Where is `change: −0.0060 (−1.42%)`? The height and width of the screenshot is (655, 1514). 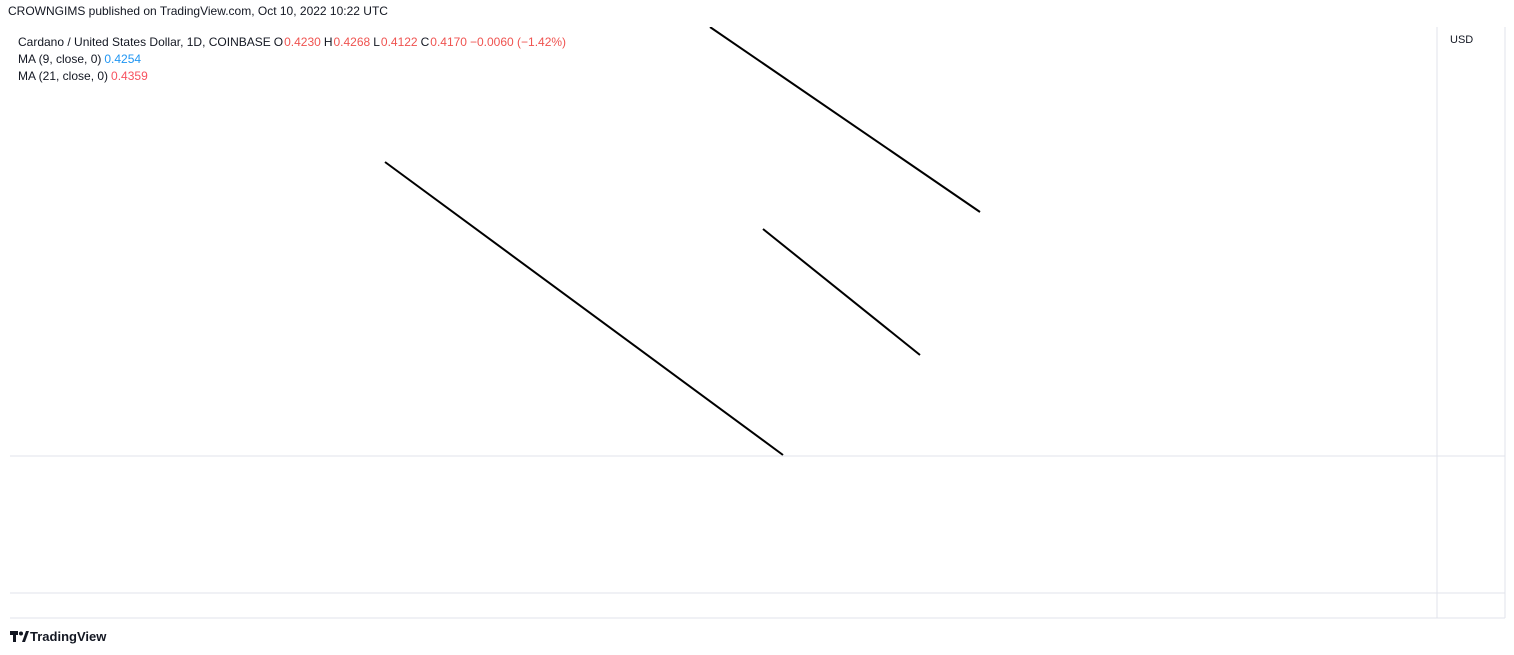 change: −0.0060 (−1.42%) is located at coordinates (518, 42).